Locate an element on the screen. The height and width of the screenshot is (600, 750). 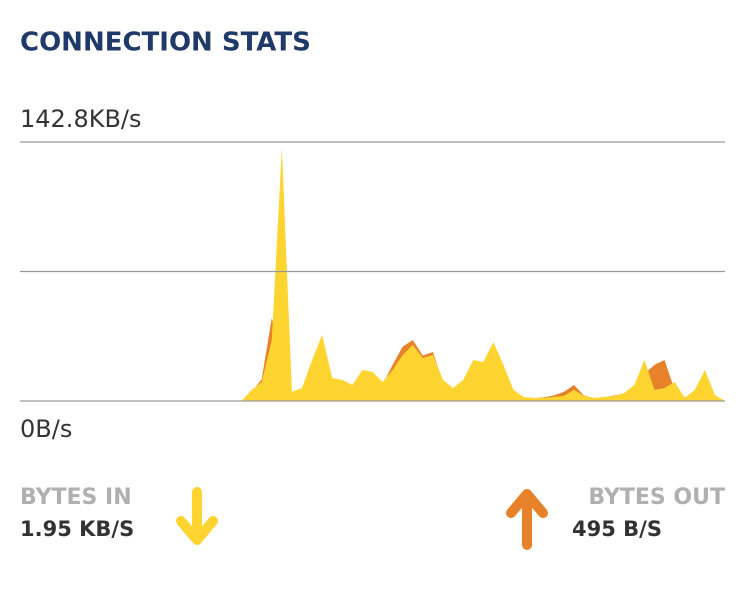
y-tick-label: 0B/s is located at coordinates (46, 429).